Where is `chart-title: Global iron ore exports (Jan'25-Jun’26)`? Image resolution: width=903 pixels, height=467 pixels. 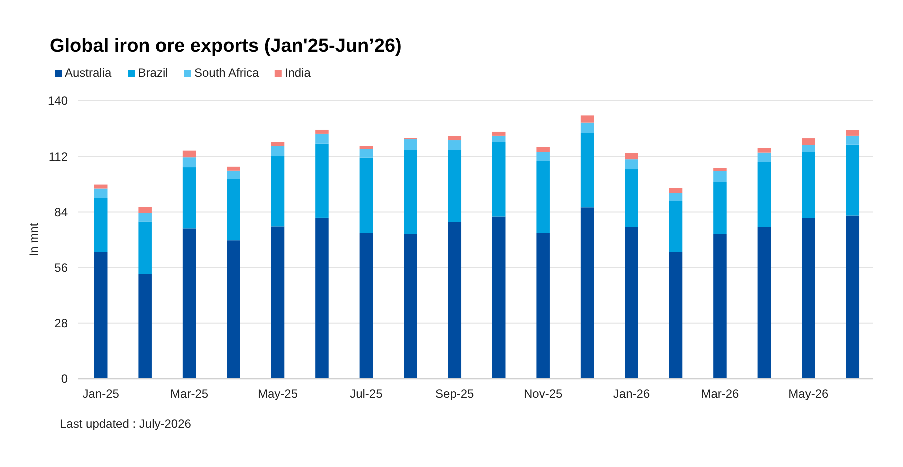
chart-title: Global iron ore exports (Jan'25-Jun’26) is located at coordinates (226, 46).